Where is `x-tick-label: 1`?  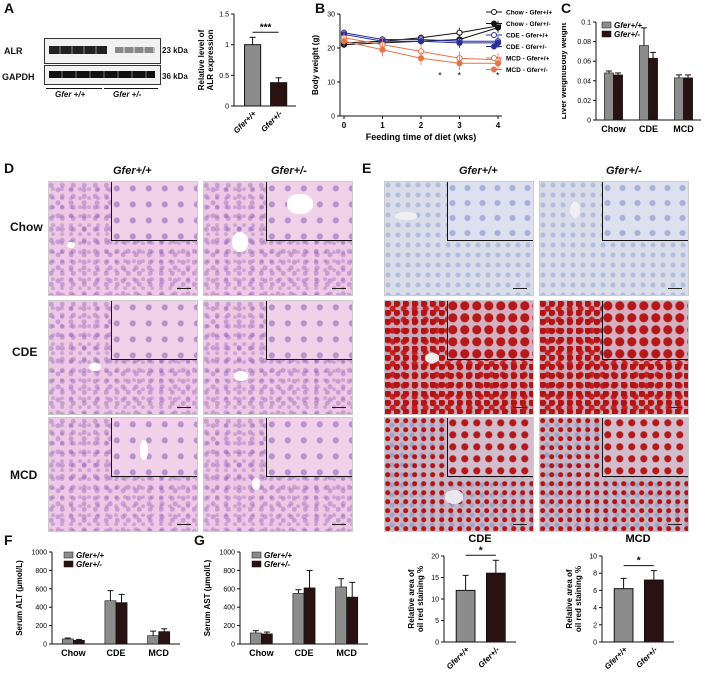
x-tick-label: 1 is located at coordinates (382, 125).